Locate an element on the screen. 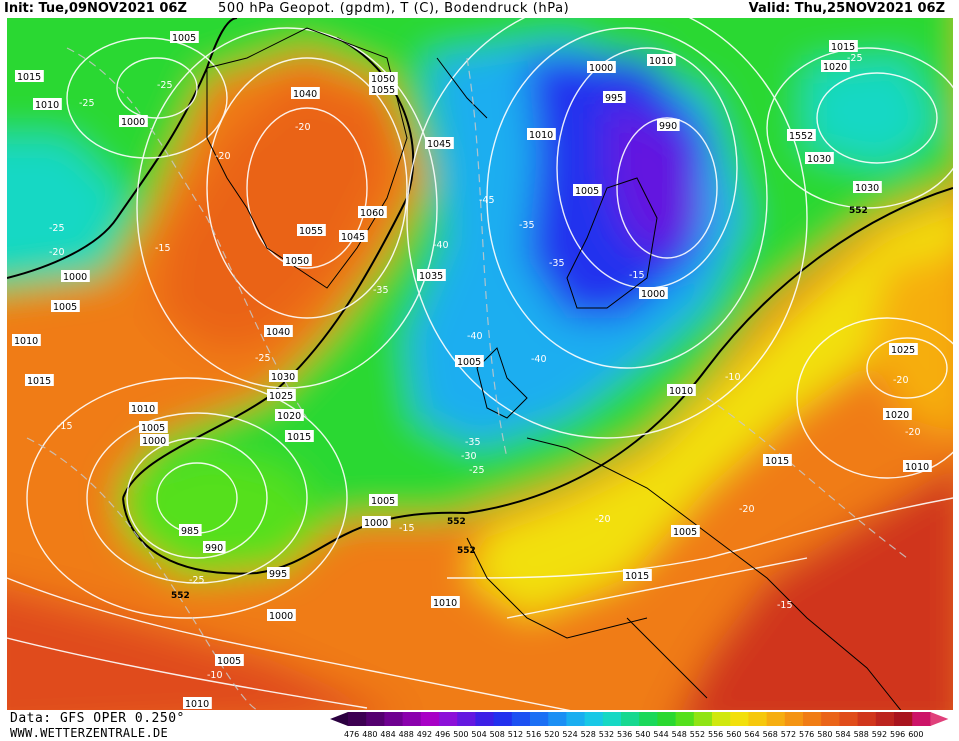 The image size is (959, 741). pressure-label: 1045 is located at coordinates (439, 144).